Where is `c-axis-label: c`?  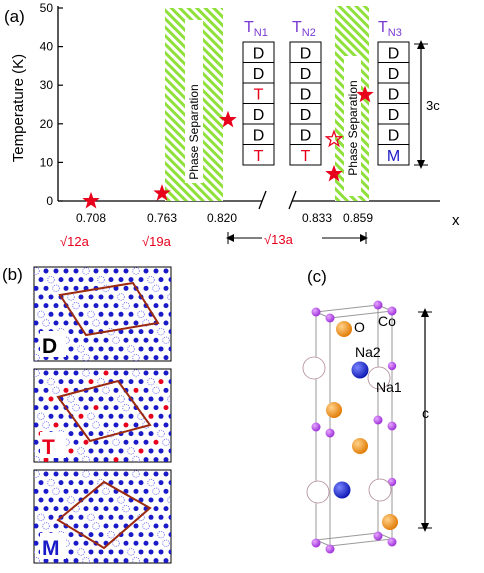 c-axis-label: c is located at coordinates (425, 413).